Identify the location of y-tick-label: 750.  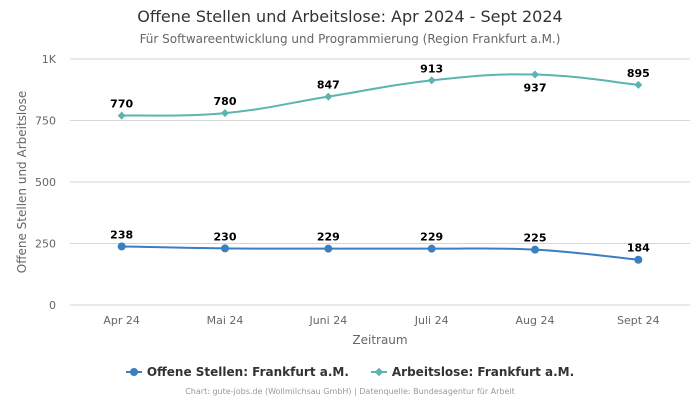
(45, 121).